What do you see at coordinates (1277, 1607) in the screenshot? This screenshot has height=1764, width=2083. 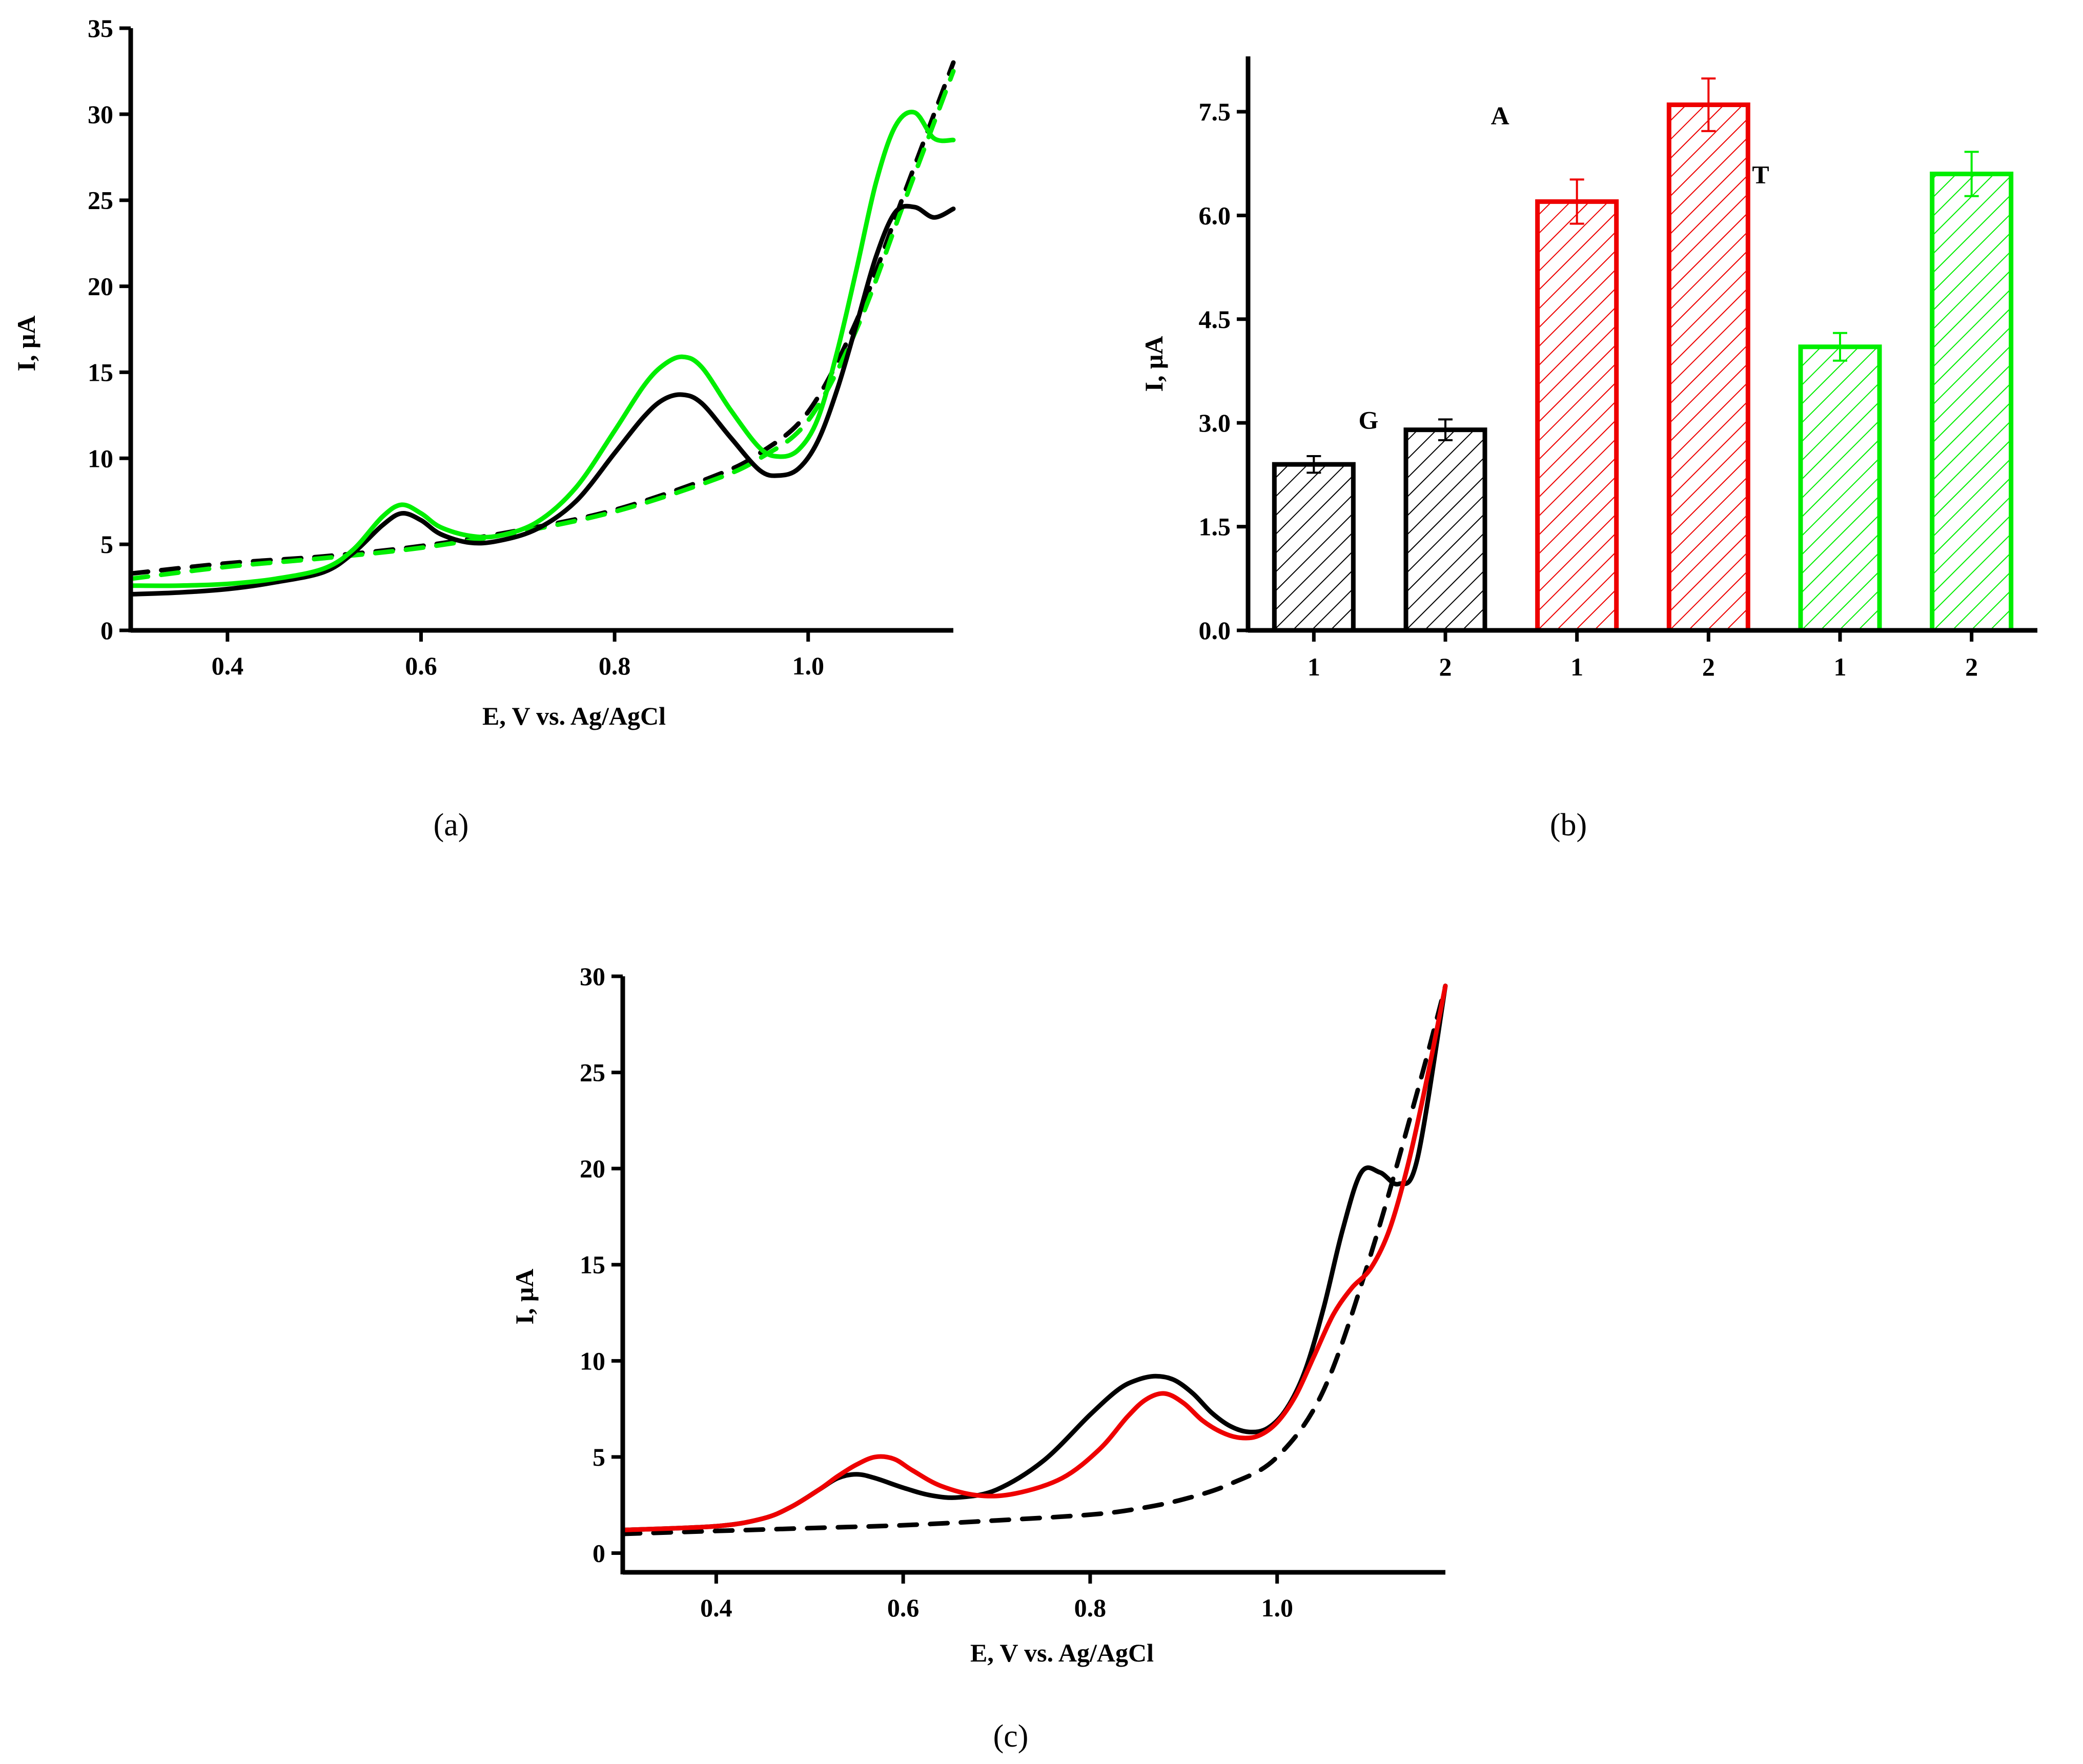 I see `panel-c-xtick-label: 1.0` at bounding box center [1277, 1607].